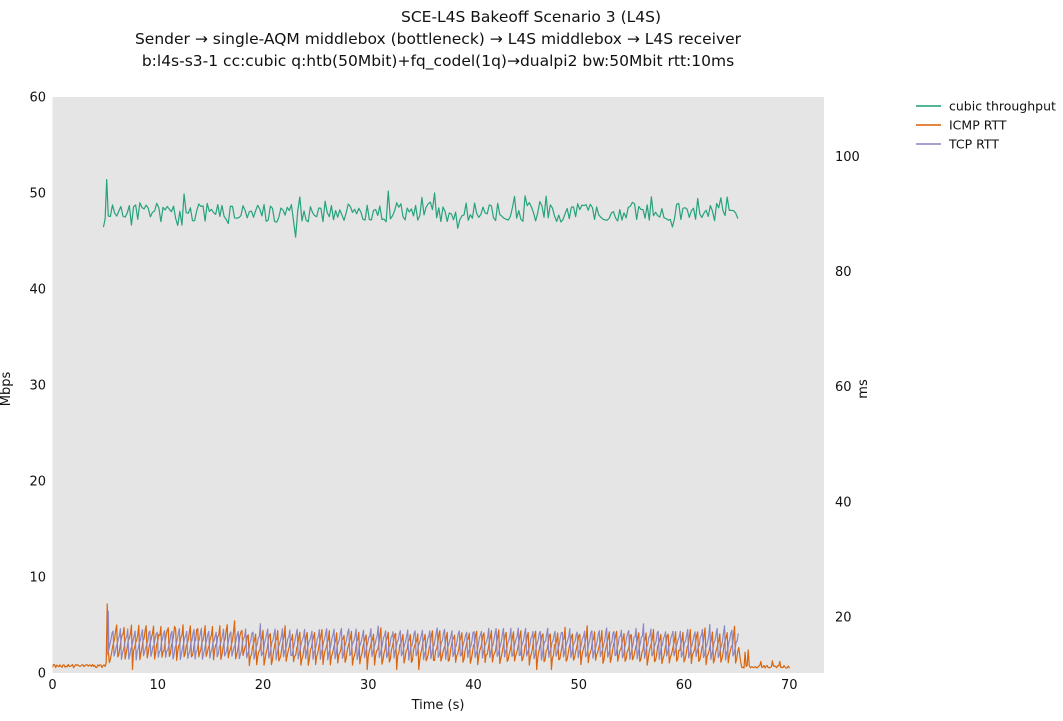 This screenshot has width=1063, height=721. I want to click on left-tick-label: 30, so click(37, 386).